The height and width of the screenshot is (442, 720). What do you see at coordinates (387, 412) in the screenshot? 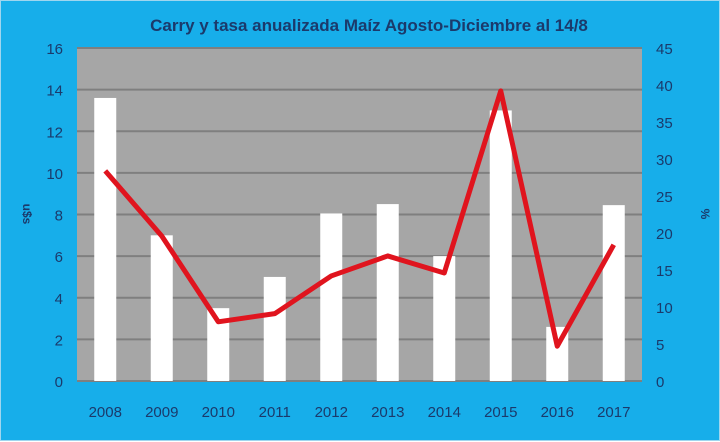
I see `x-tick-label: 2013` at bounding box center [387, 412].